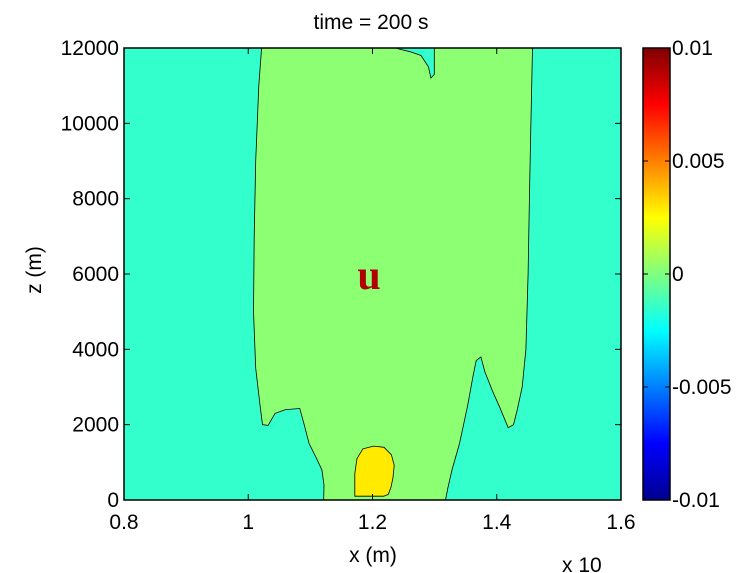 This screenshot has width=753, height=573. I want to click on x-tick-label: 0.8, so click(123, 522).